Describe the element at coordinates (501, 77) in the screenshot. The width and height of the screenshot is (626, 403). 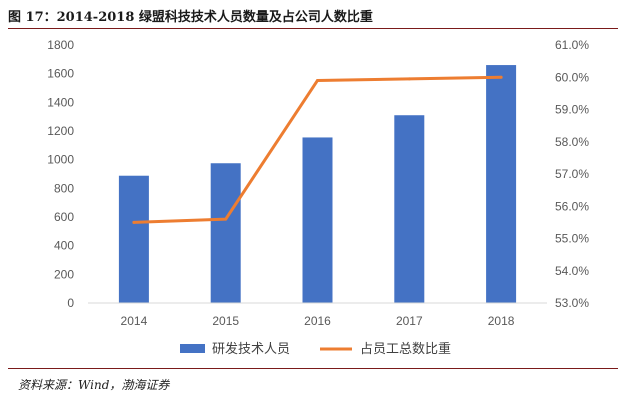
I see `line-point-2018` at that location.